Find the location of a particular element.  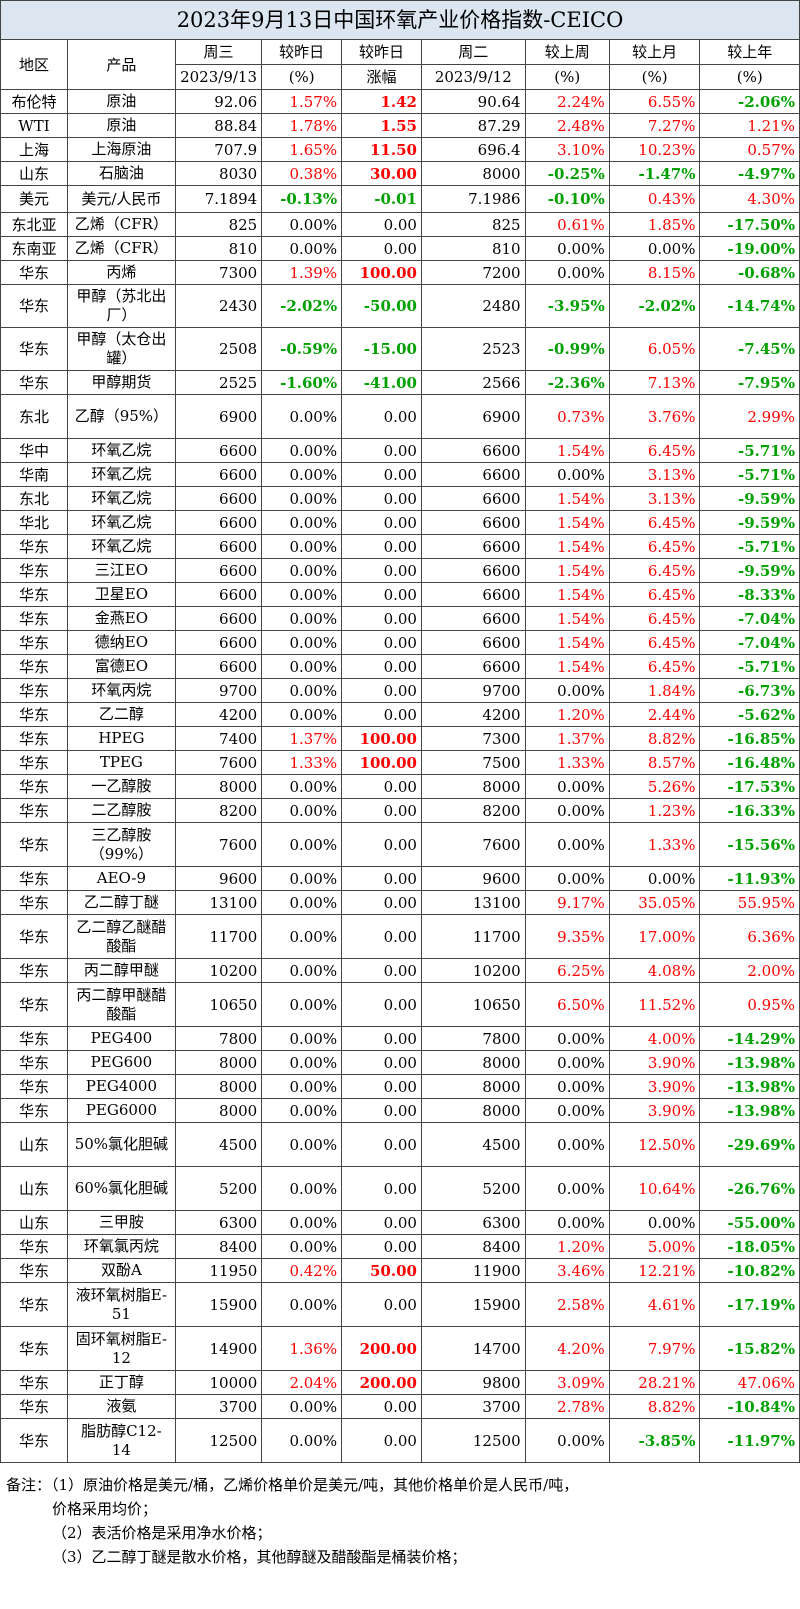

row-week-pct: 0.61% is located at coordinates (567, 224).